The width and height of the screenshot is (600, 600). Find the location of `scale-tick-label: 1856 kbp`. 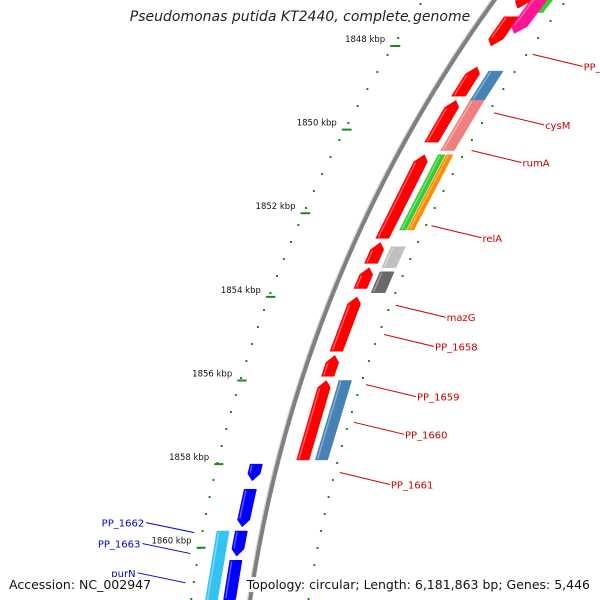

scale-tick-label: 1856 kbp is located at coordinates (212, 374).